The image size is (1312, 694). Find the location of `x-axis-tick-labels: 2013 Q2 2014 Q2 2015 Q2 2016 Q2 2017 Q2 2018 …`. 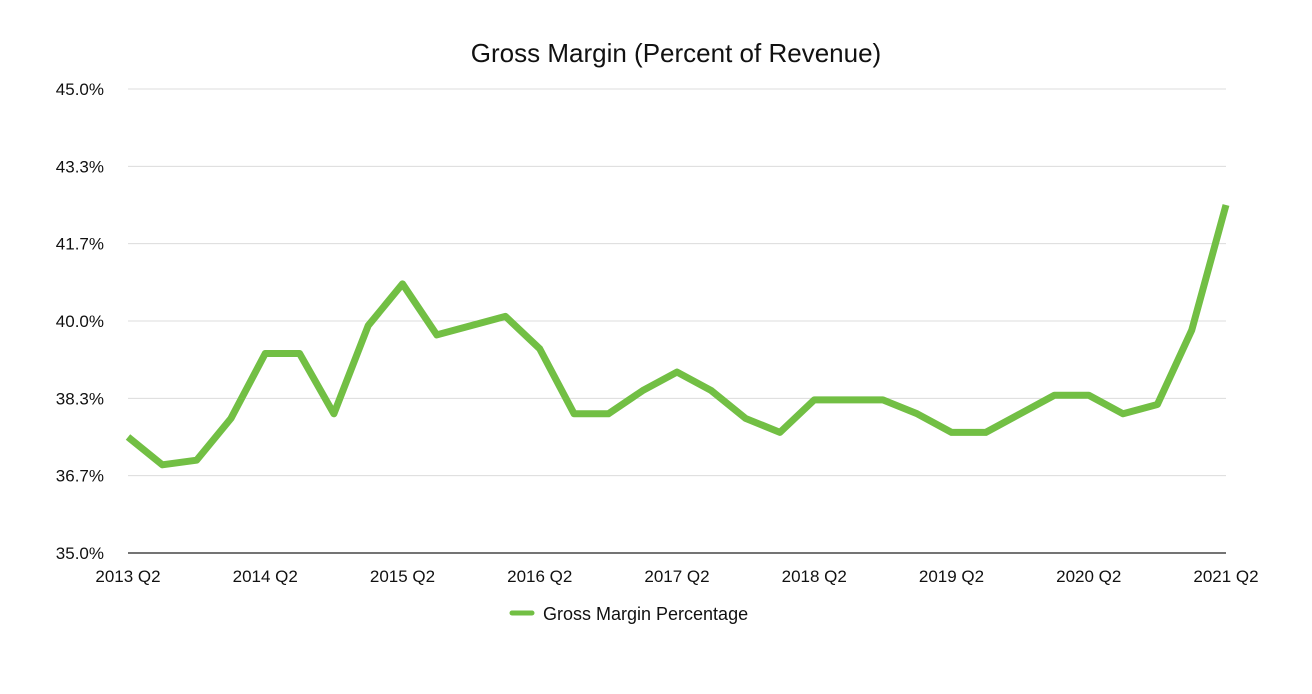

x-axis-tick-labels: 2013 Q2 2014 Q2 2015 Q2 2016 Q2 2017 Q2 2018 … is located at coordinates (676, 576).